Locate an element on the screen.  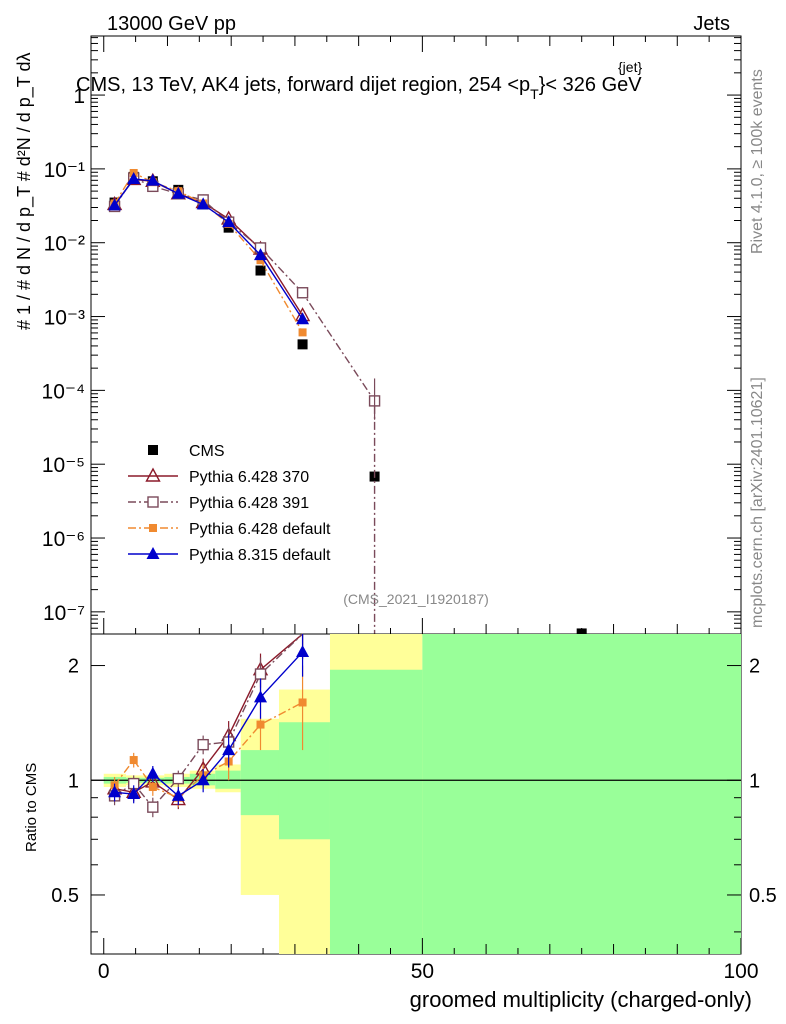
ratio-y-tick-label-left: 2 is located at coordinates (73, 667).